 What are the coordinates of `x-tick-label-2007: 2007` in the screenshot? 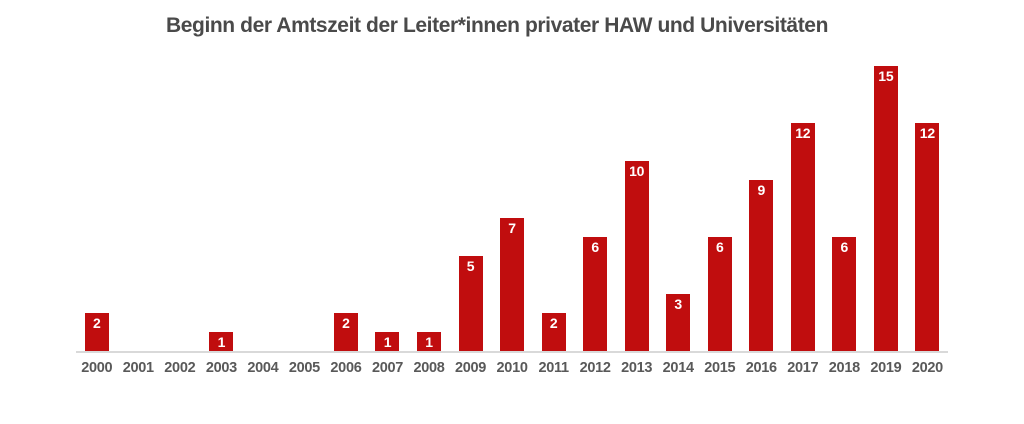 It's located at (387, 368).